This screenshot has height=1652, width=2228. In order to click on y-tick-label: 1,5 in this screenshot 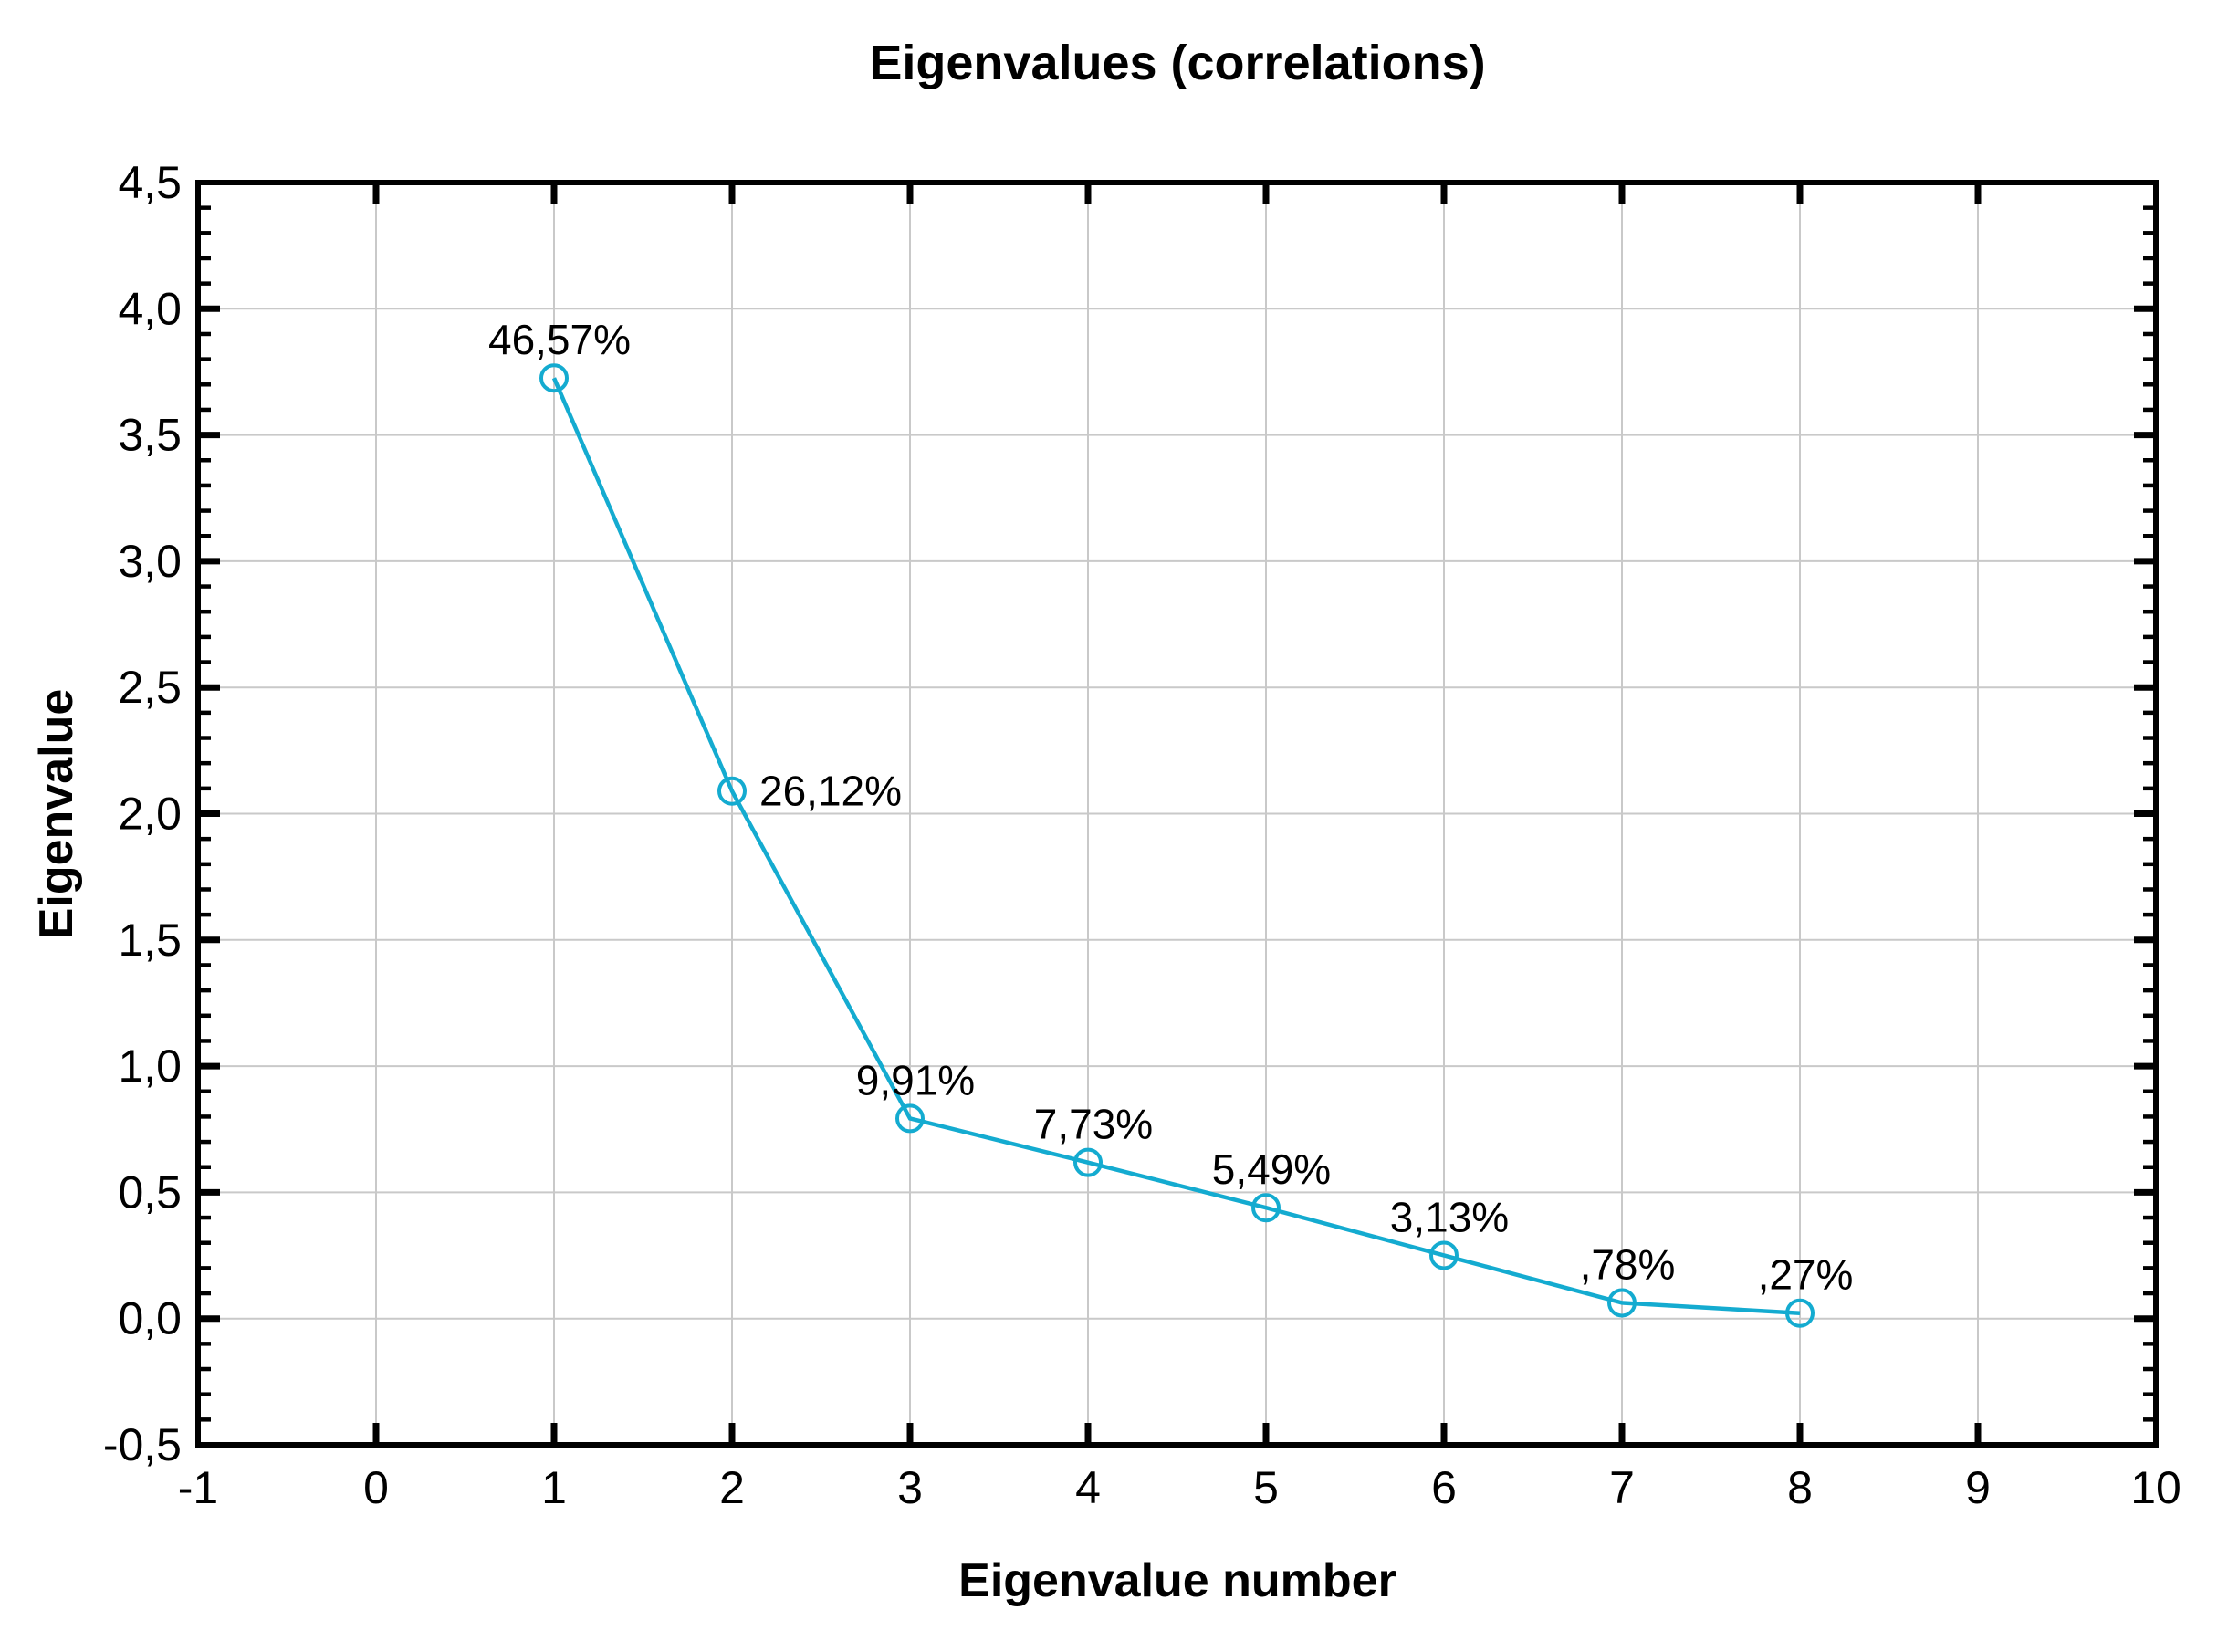, I will do `click(150, 941)`.